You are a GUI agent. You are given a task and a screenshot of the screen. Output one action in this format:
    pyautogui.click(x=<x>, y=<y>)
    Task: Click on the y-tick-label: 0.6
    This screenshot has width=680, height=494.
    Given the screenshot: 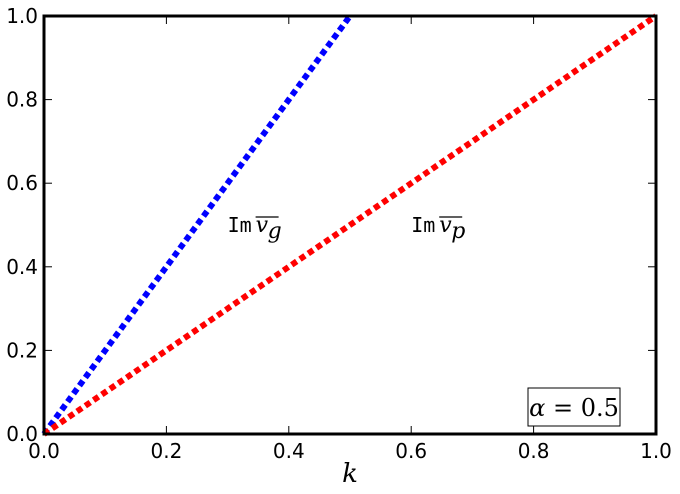 What is the action you would take?
    pyautogui.click(x=22, y=183)
    